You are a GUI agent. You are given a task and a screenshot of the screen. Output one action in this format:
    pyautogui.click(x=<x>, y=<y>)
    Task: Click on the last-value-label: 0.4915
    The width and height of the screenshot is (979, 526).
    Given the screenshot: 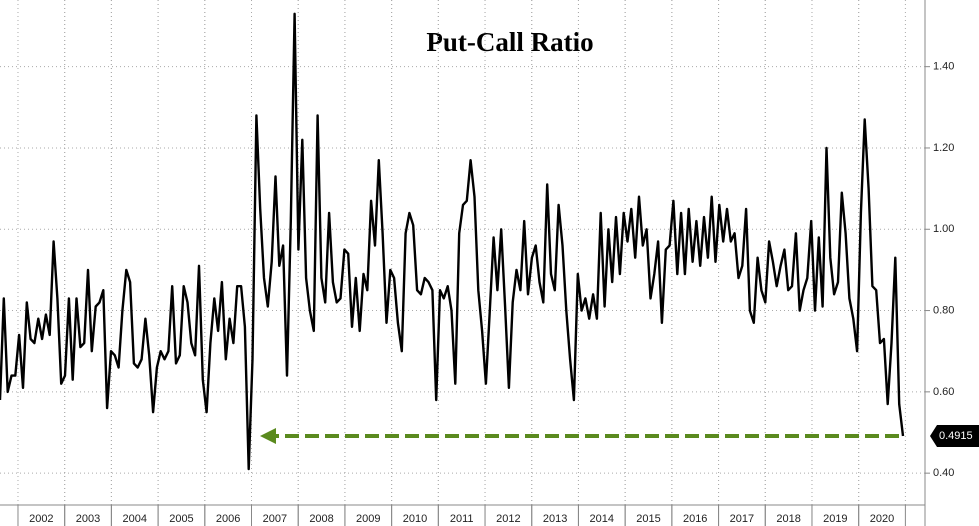 What is the action you would take?
    pyautogui.click(x=956, y=436)
    